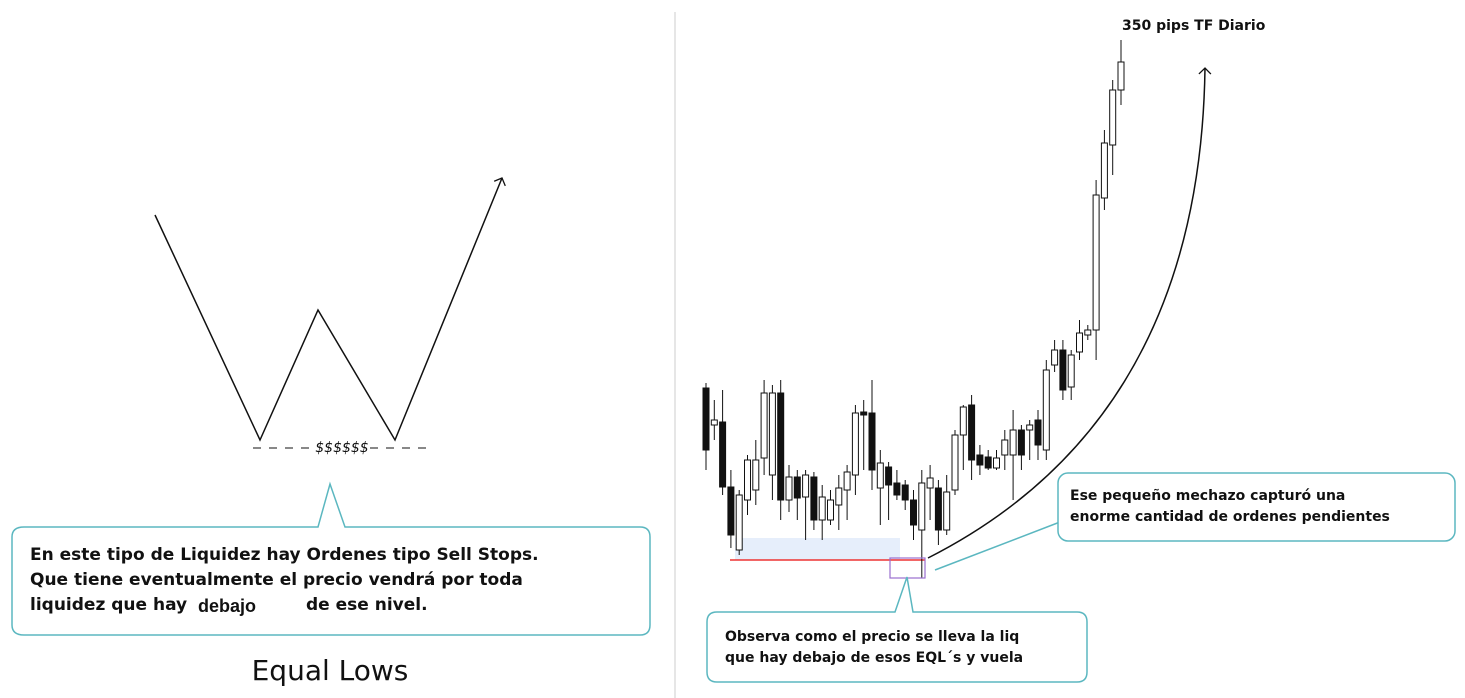 This screenshot has height=698, width=1465. I want to click on callout-text: enorme cantidad de ordenes pendientes, so click(1230, 517).